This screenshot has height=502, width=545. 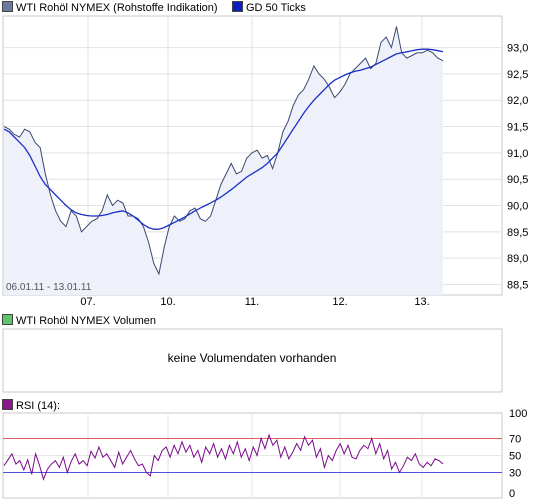 I want to click on price-y-tick-label: 88,5, so click(x=517, y=285).